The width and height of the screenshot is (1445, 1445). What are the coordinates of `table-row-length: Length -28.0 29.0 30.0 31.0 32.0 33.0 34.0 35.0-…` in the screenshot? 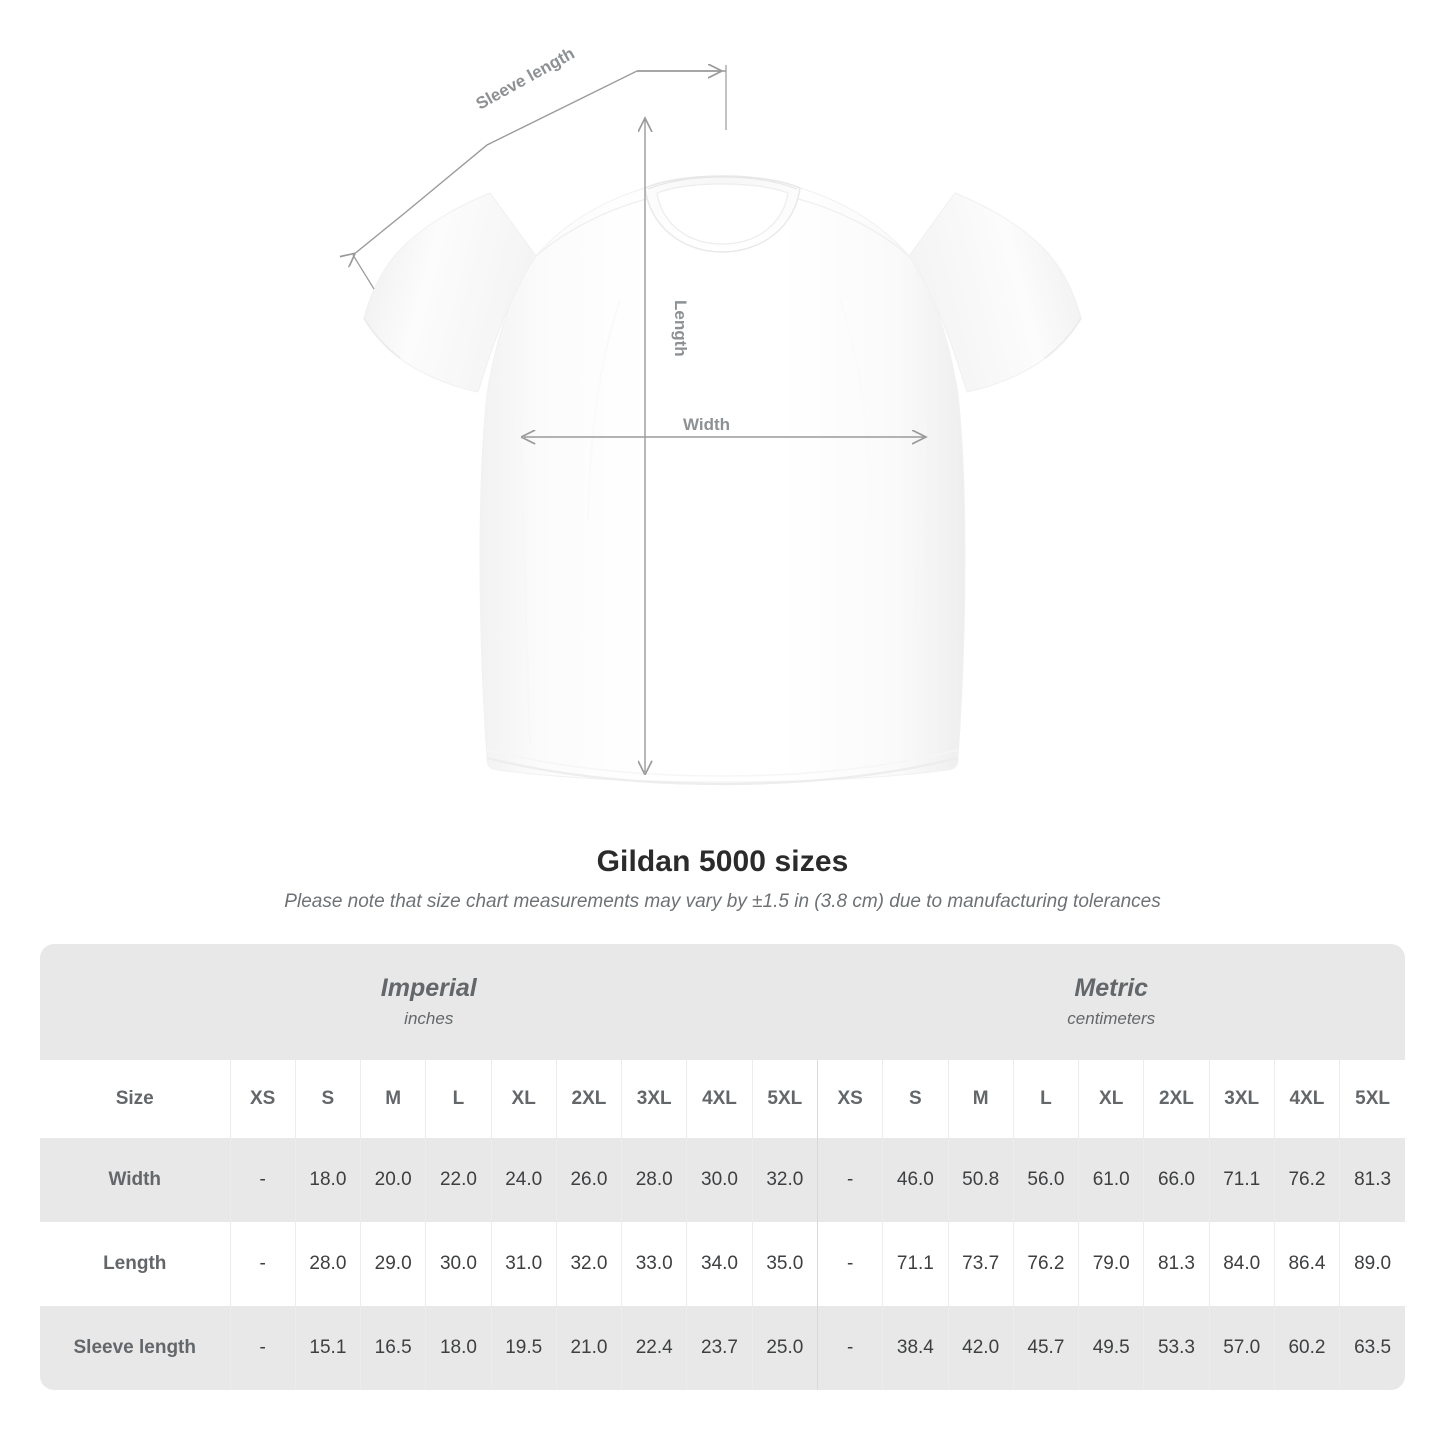 It's located at (722, 1264).